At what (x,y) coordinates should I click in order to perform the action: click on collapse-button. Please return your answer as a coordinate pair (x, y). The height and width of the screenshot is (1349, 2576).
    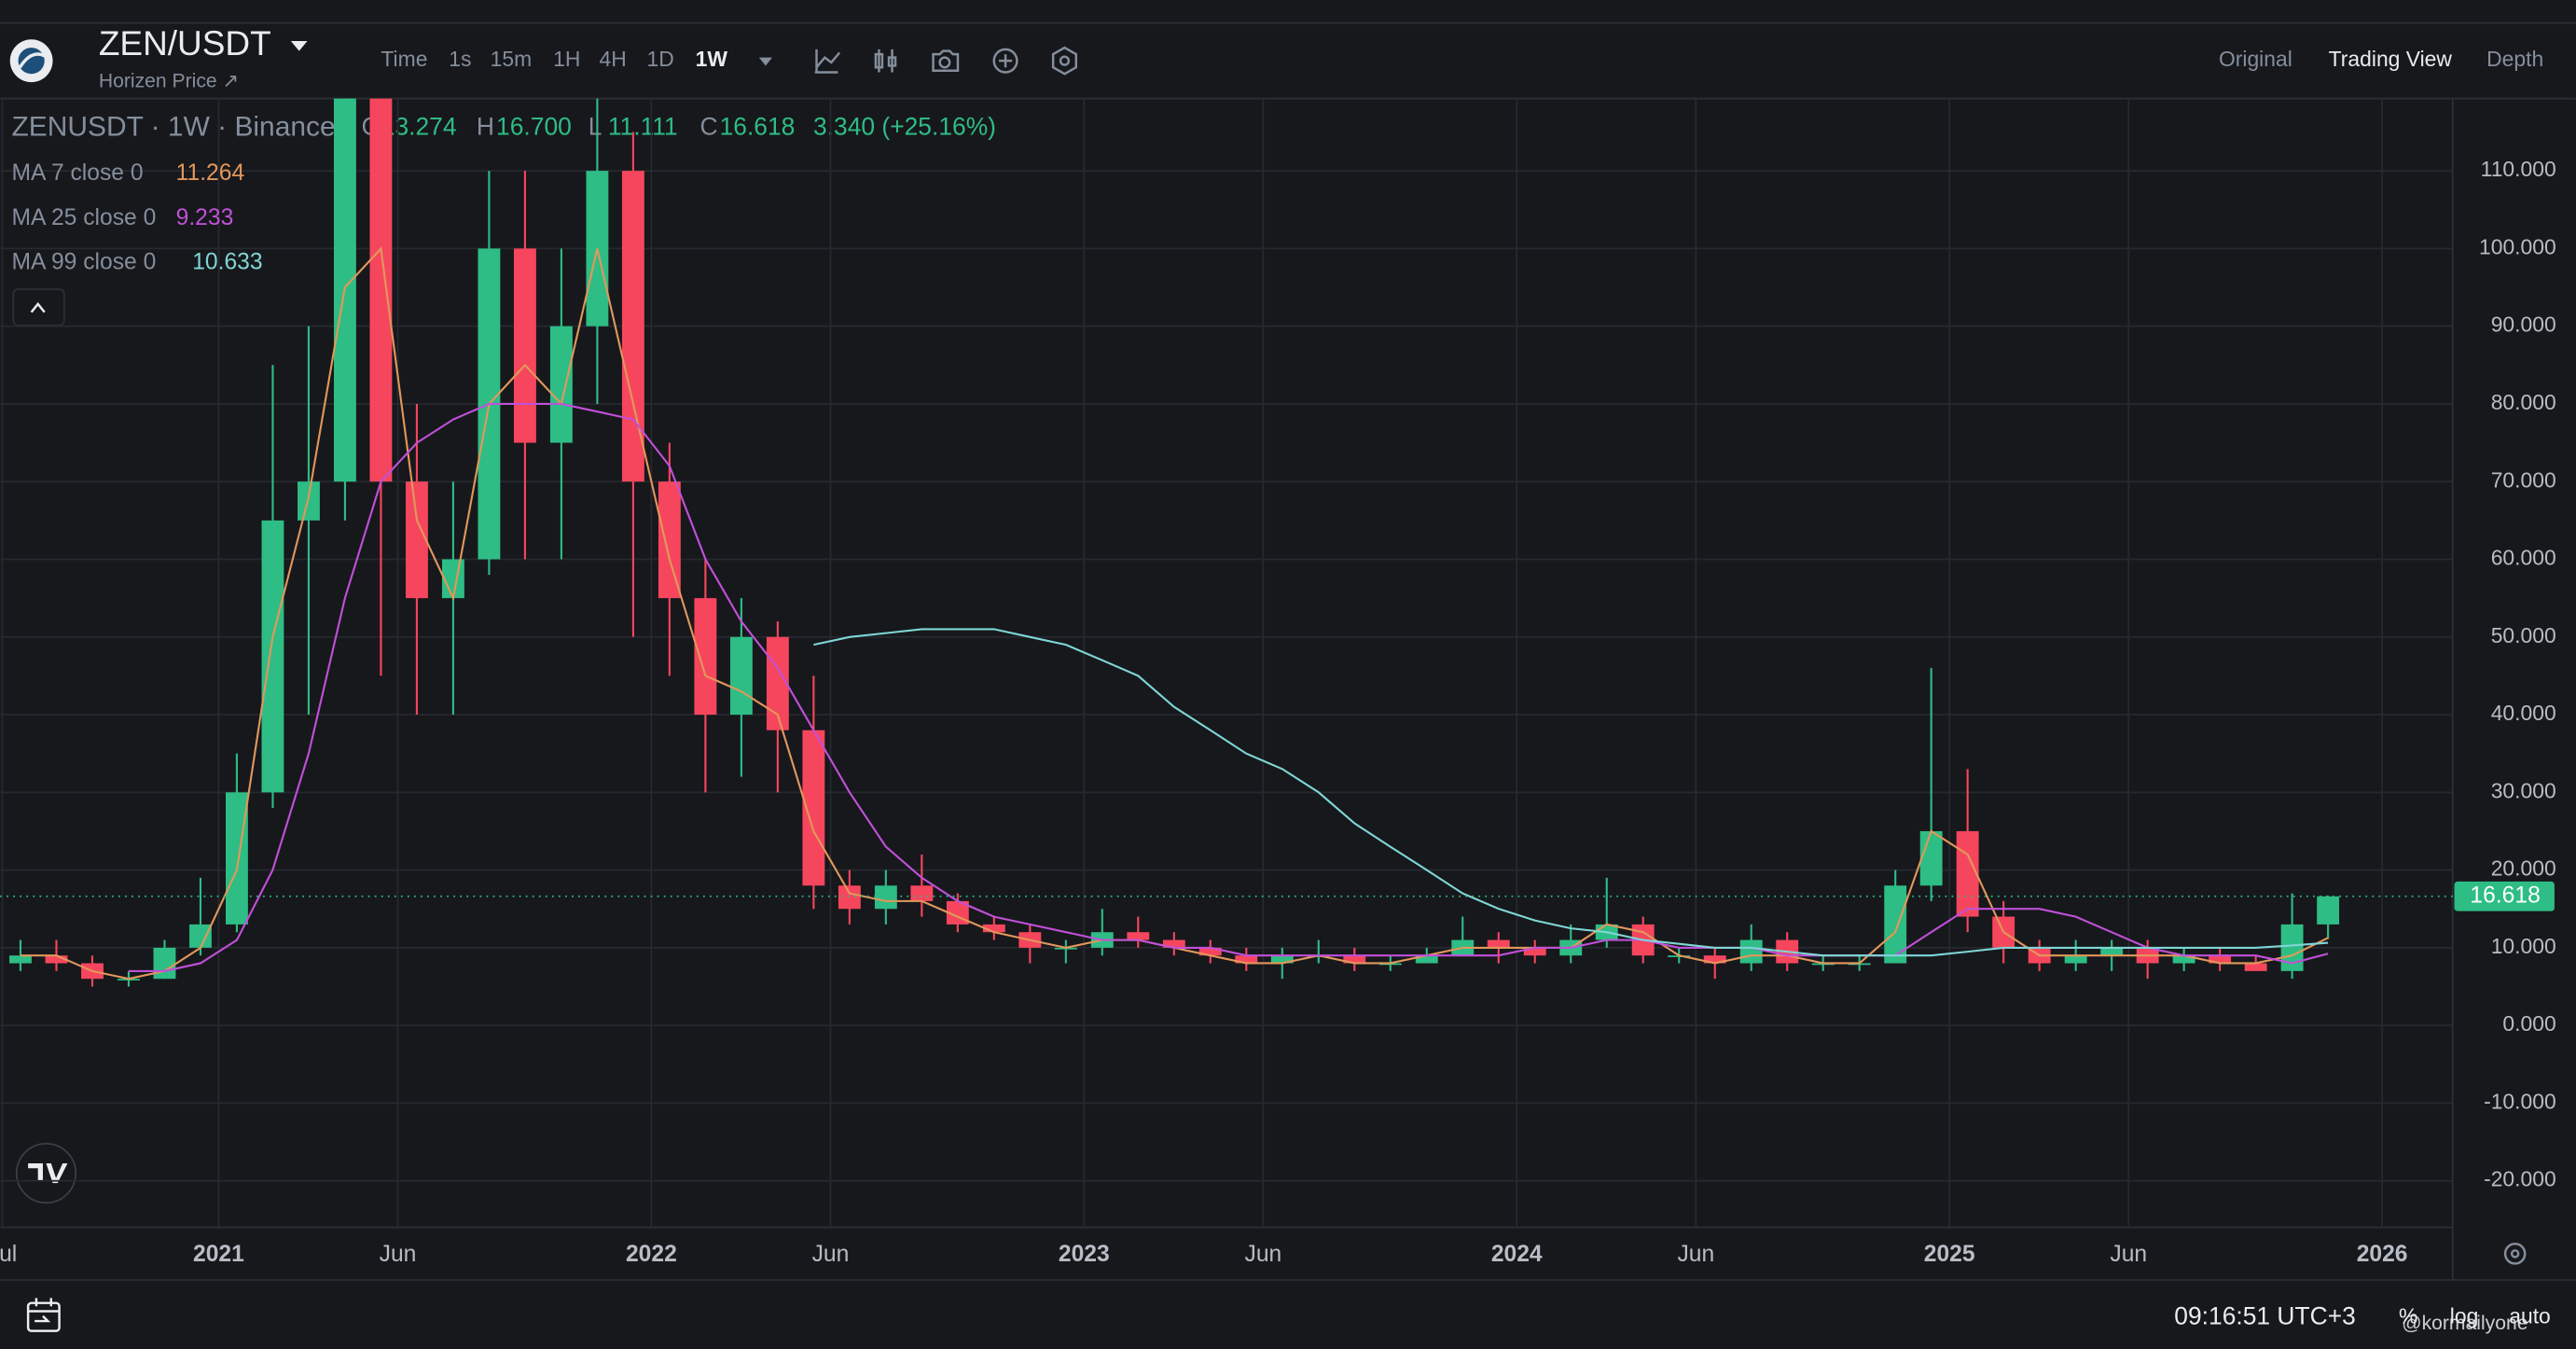
    Looking at the image, I should click on (38, 307).